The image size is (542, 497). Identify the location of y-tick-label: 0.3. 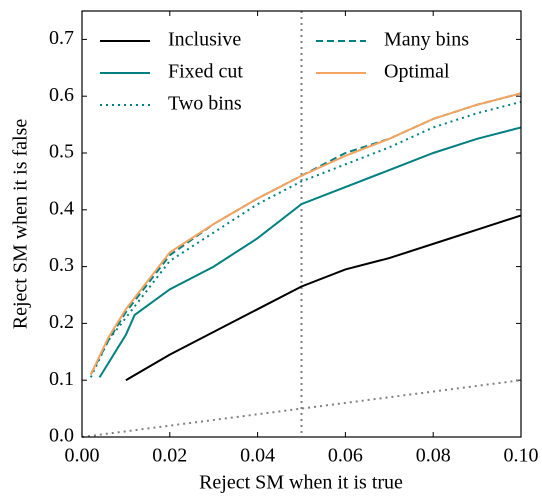
(61, 265).